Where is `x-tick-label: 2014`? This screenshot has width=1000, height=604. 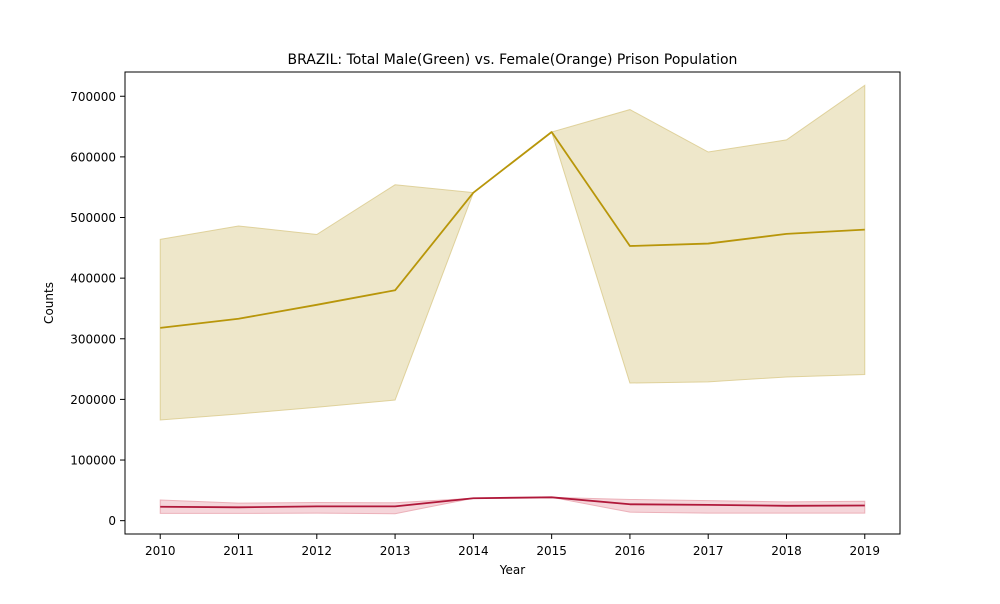 x-tick-label: 2014 is located at coordinates (473, 551).